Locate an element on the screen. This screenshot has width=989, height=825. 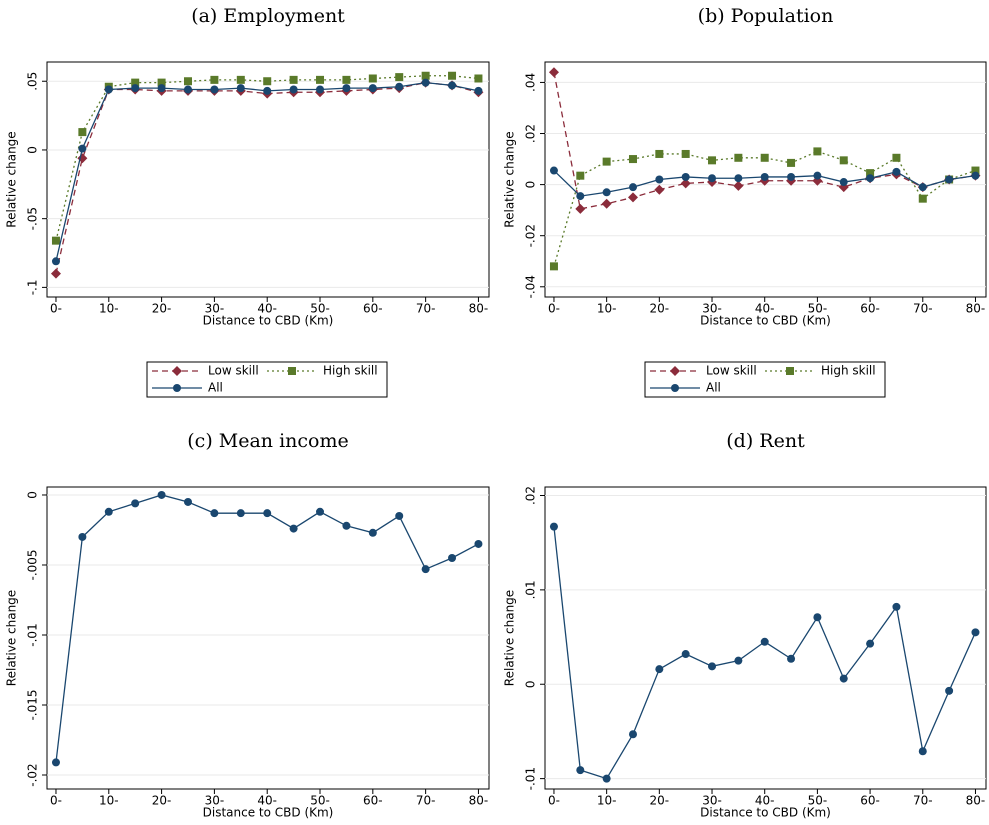
y-tick-label: -.1 is located at coordinates (33, 287).